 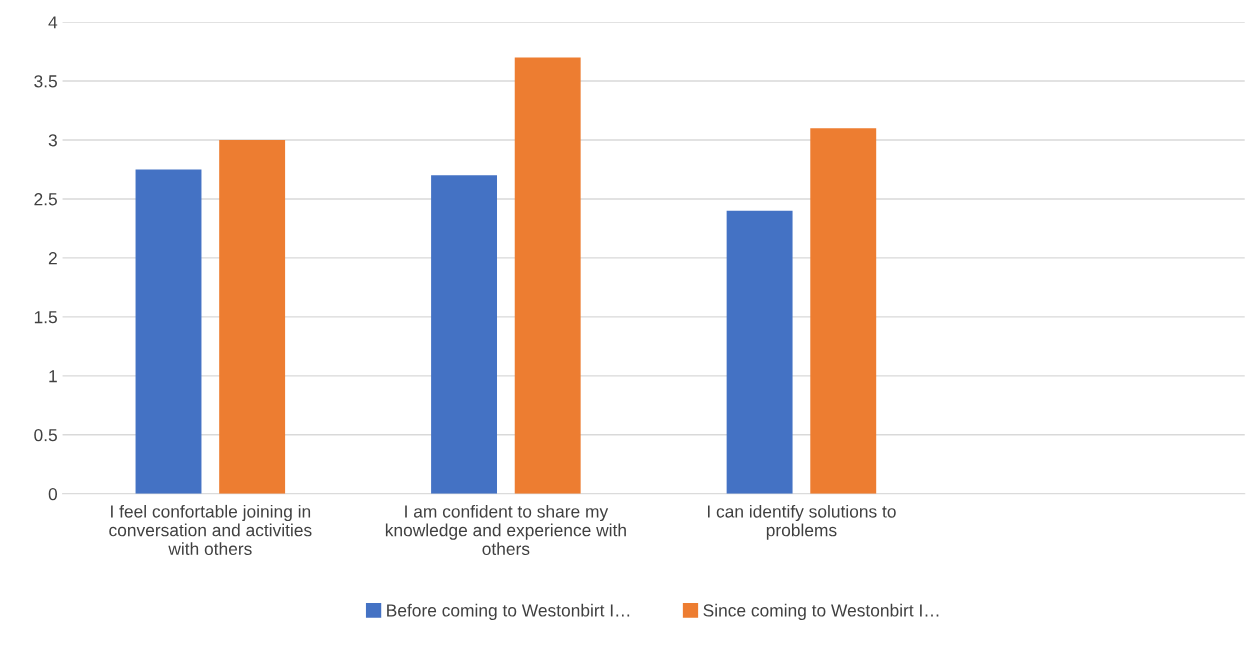 What do you see at coordinates (210, 530) in the screenshot?
I see `x-tick-label: I feel confortable joining in conversation and activities with others` at bounding box center [210, 530].